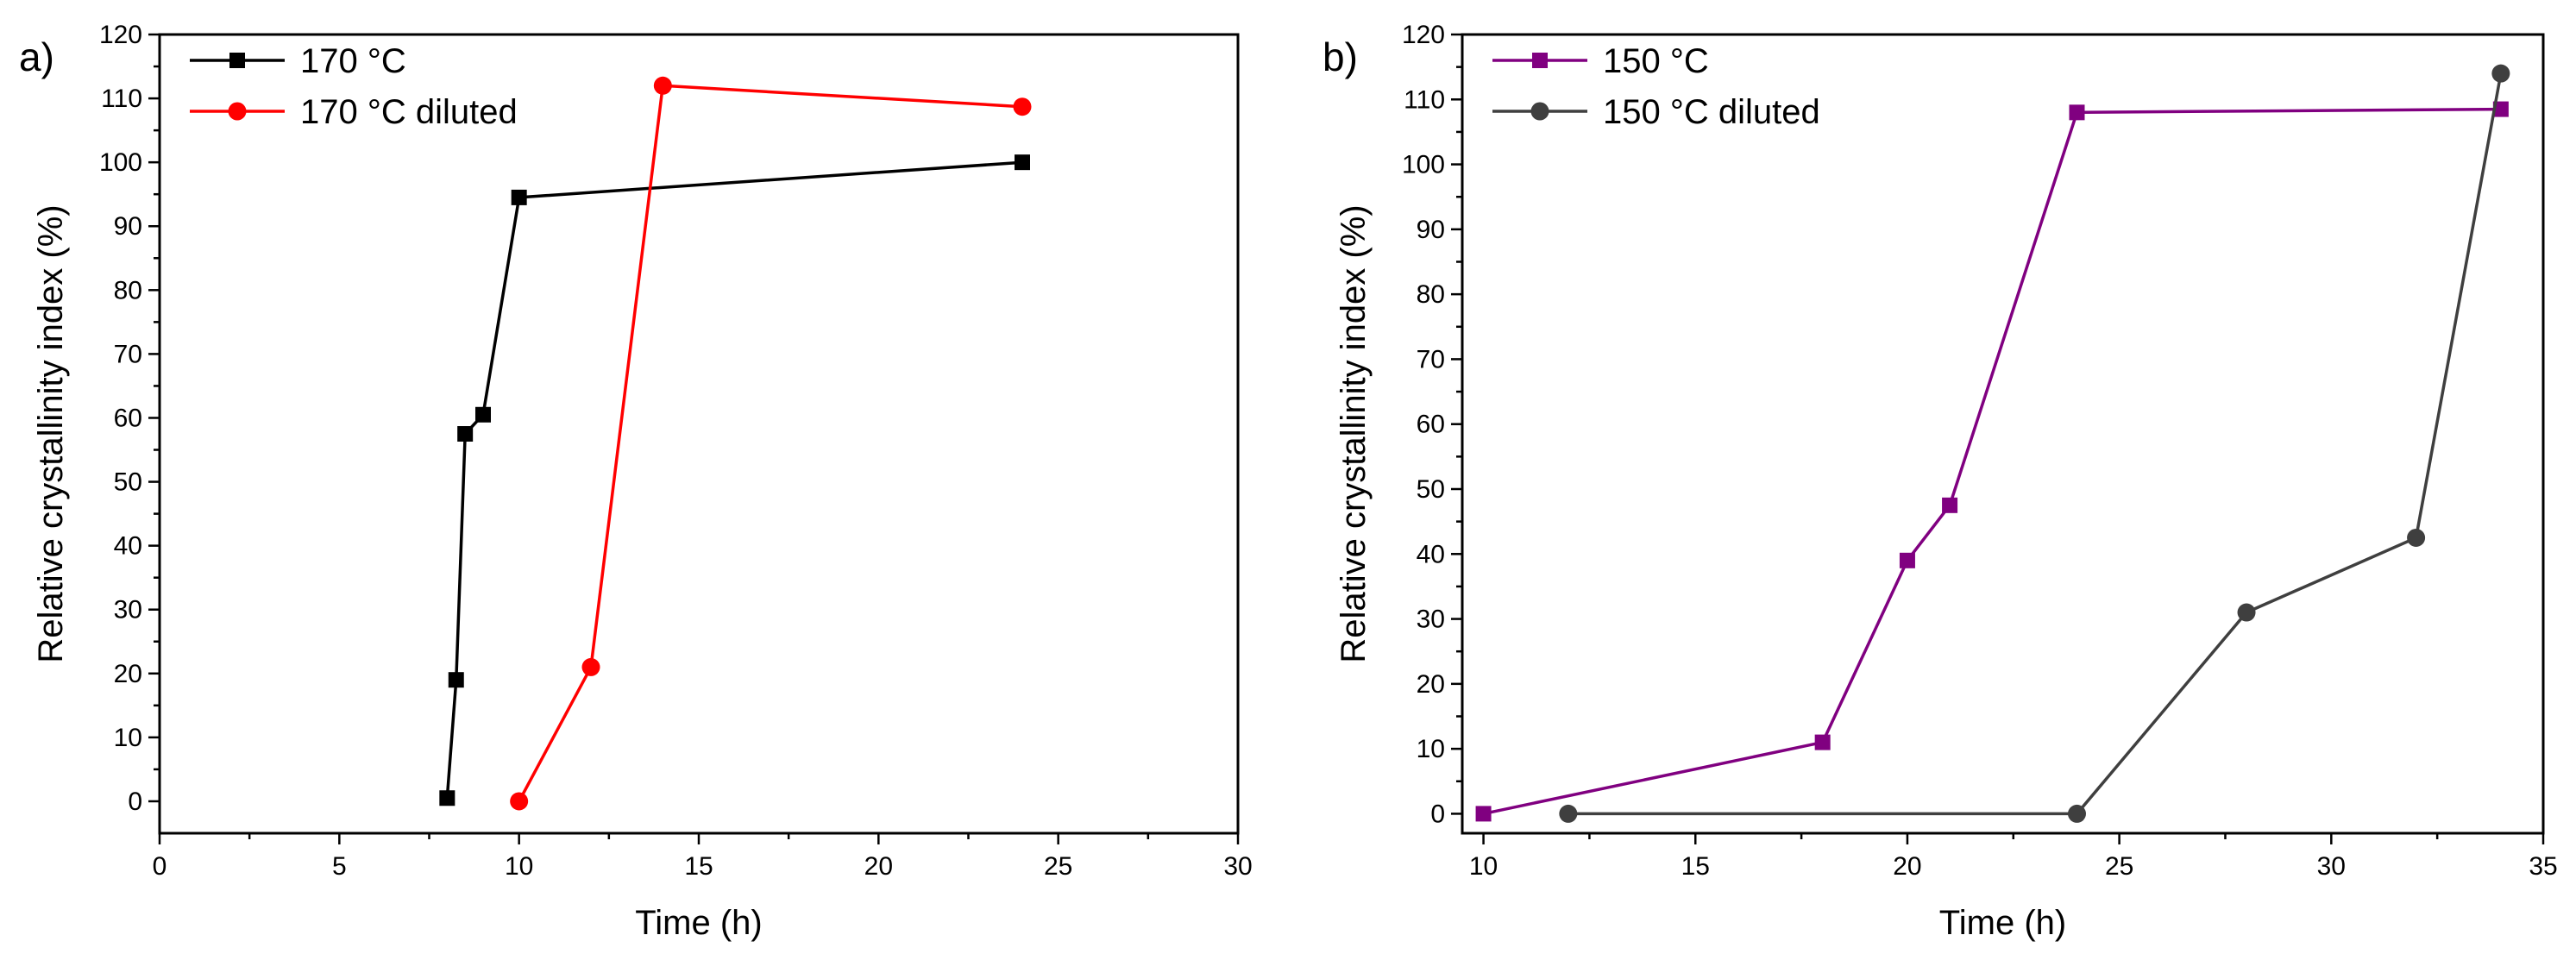 This screenshot has width=2576, height=979. Describe the element at coordinates (298, 61) in the screenshot. I see `legend-entry: 170 °C` at that location.